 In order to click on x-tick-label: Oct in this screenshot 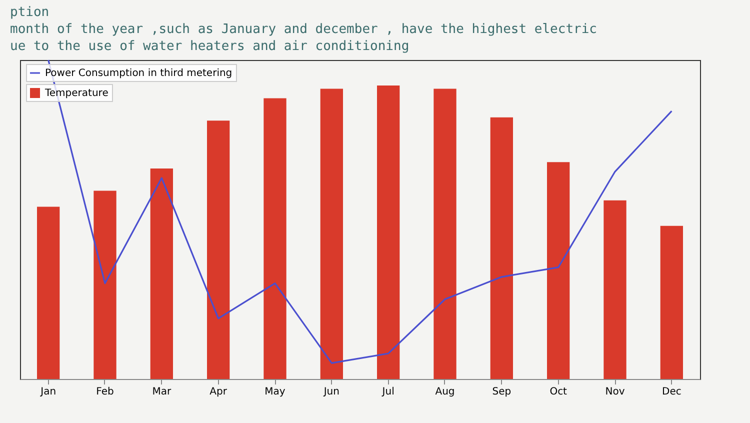, I will do `click(559, 392)`.